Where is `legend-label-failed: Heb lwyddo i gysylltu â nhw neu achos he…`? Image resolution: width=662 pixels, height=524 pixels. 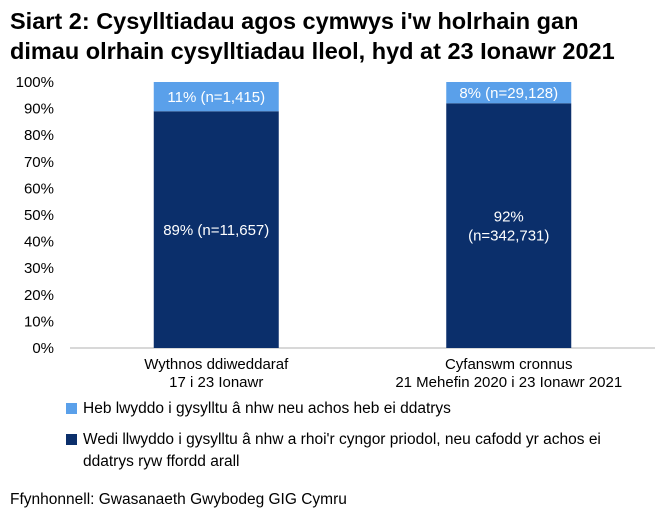 legend-label-failed: Heb lwyddo i gysylltu â nhw neu achos he… is located at coordinates (267, 408).